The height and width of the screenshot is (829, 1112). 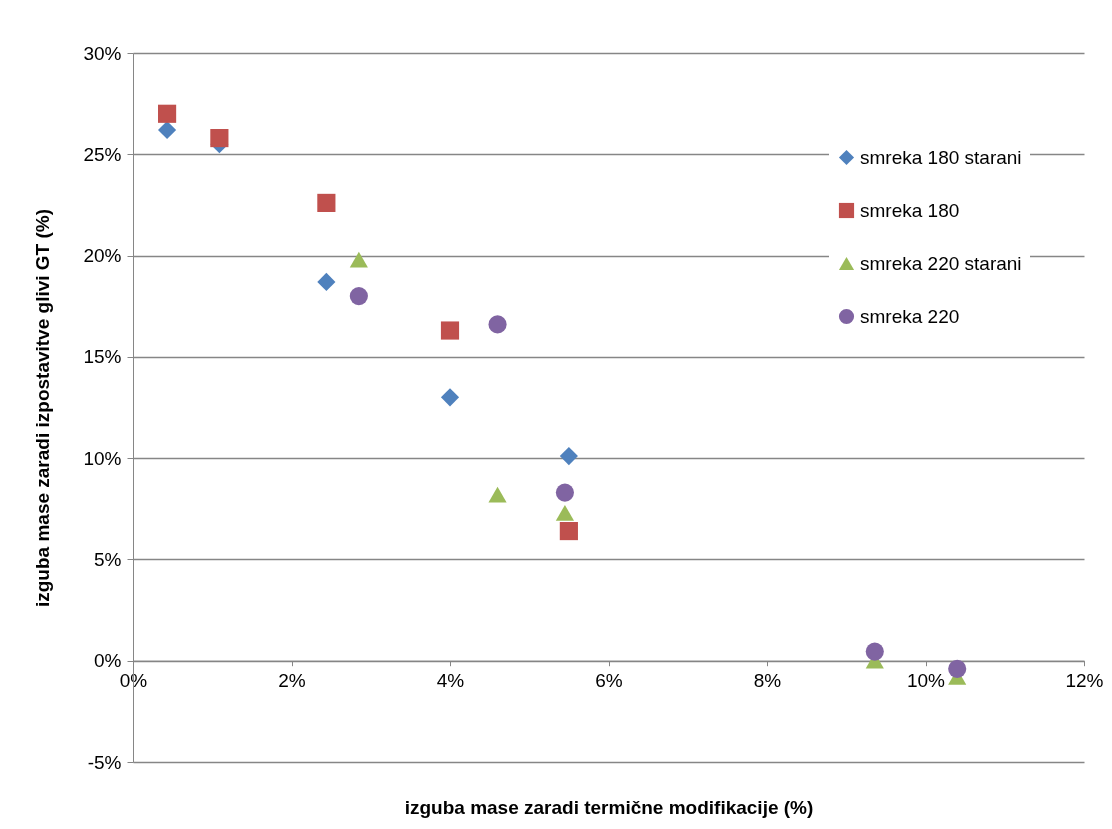 I want to click on x-tick-label: 0%, so click(x=133, y=681).